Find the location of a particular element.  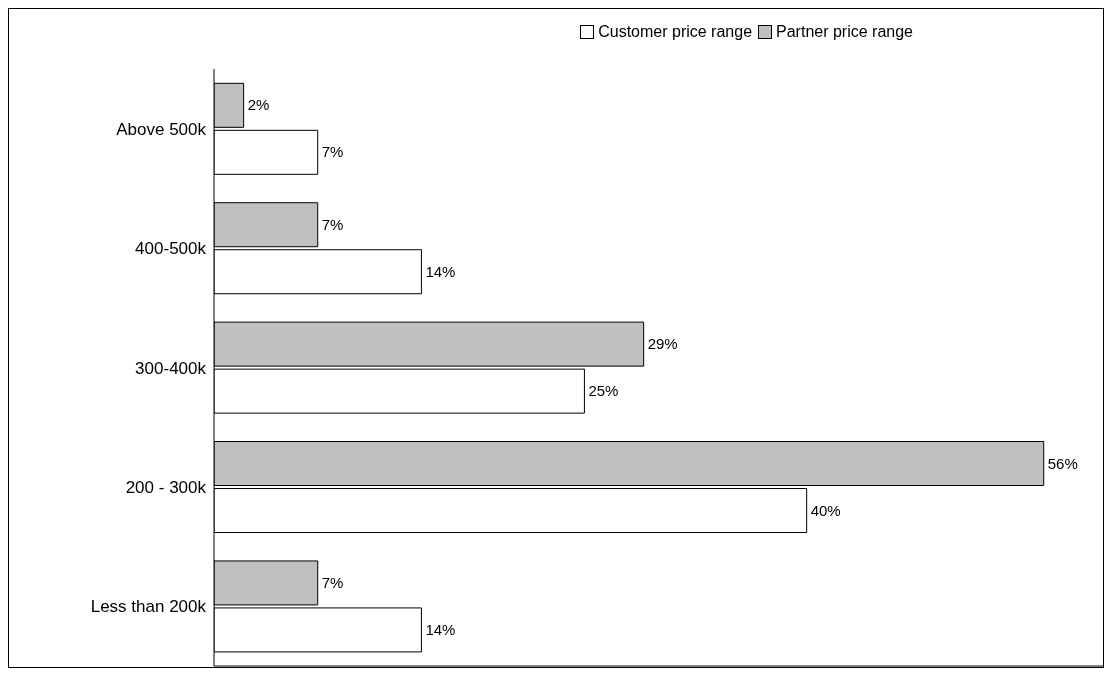

y-tick-label: 200 - 300k is located at coordinates (166, 487).